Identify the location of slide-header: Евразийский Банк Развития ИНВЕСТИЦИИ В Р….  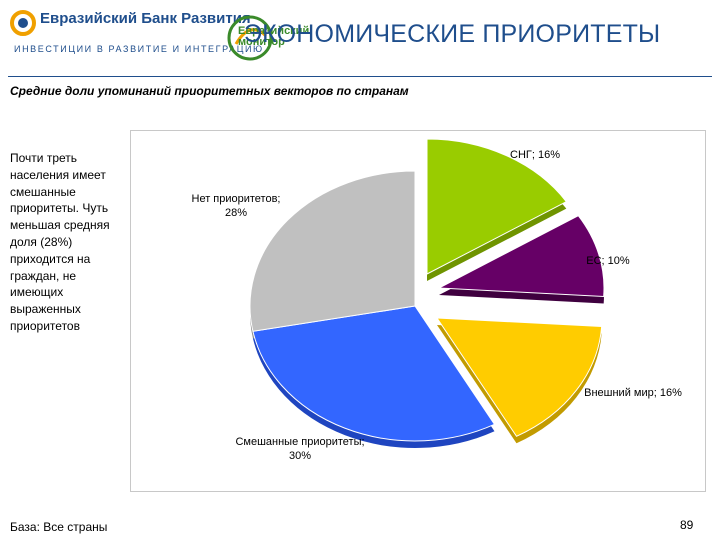
(360, 39).